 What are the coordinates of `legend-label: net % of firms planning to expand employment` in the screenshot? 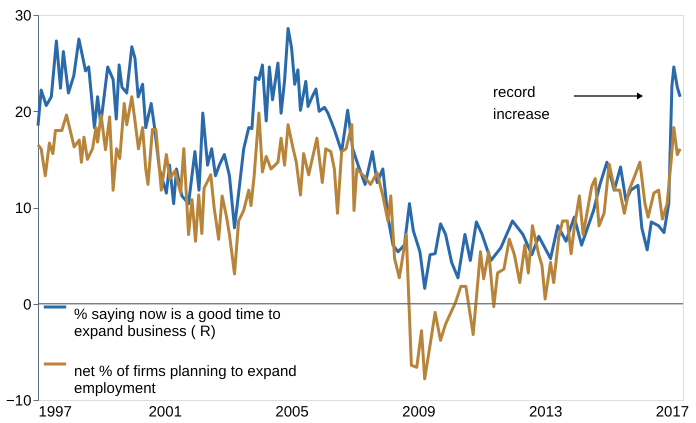 It's located at (185, 380).